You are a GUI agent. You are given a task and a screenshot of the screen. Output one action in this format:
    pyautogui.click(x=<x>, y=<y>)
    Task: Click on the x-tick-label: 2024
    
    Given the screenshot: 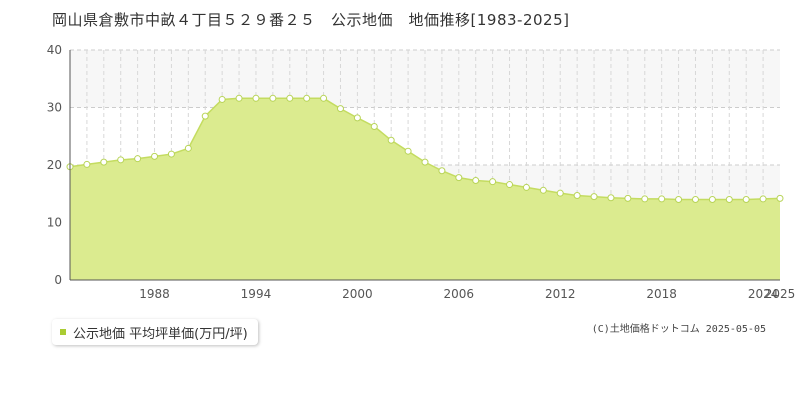 What is the action you would take?
    pyautogui.click(x=763, y=294)
    